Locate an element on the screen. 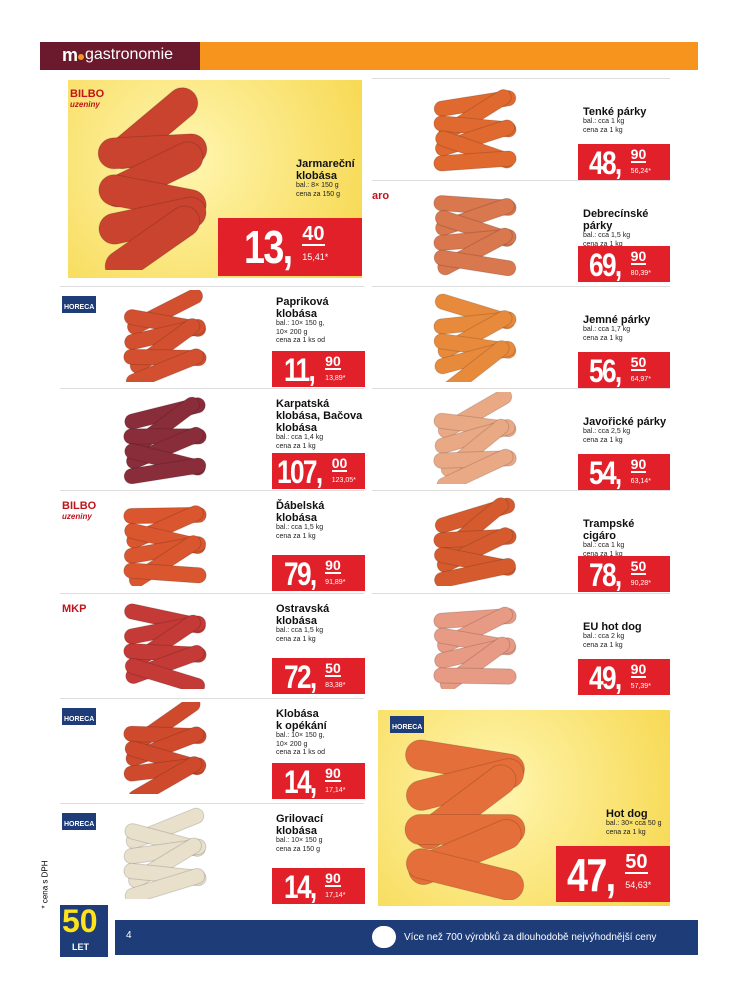 This screenshot has height=1002, width=740. price-box: 11, 90 13,89* is located at coordinates (318, 369).